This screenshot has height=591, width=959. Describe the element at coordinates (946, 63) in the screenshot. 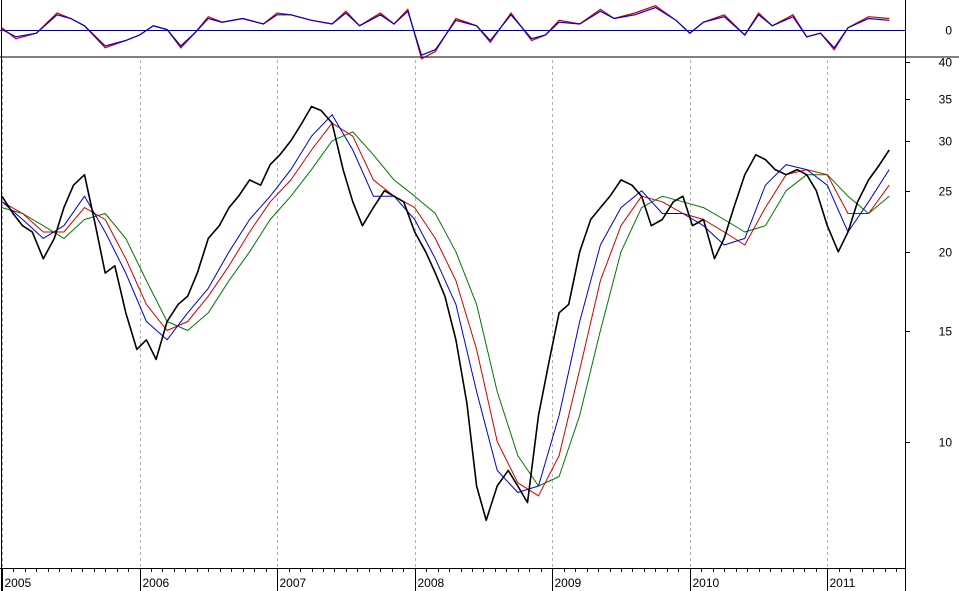

I see `y-tick-label: 40` at that location.